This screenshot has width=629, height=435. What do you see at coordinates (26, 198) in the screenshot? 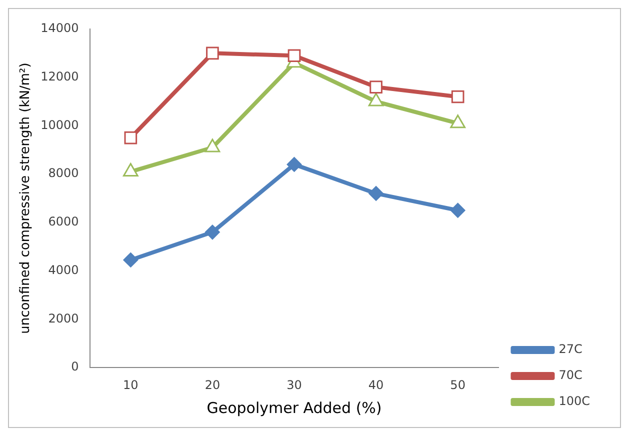
I see `y-axis-title: unconfined compressive strength (kN/m²)` at bounding box center [26, 198].